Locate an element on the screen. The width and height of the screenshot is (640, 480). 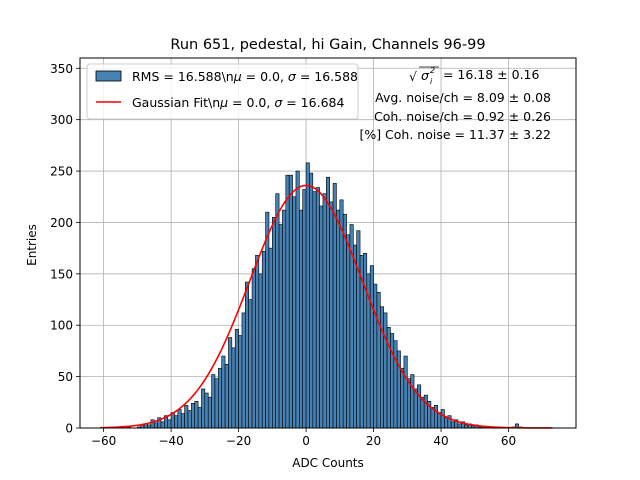
y-tick-label: 150 is located at coordinates (61, 274).